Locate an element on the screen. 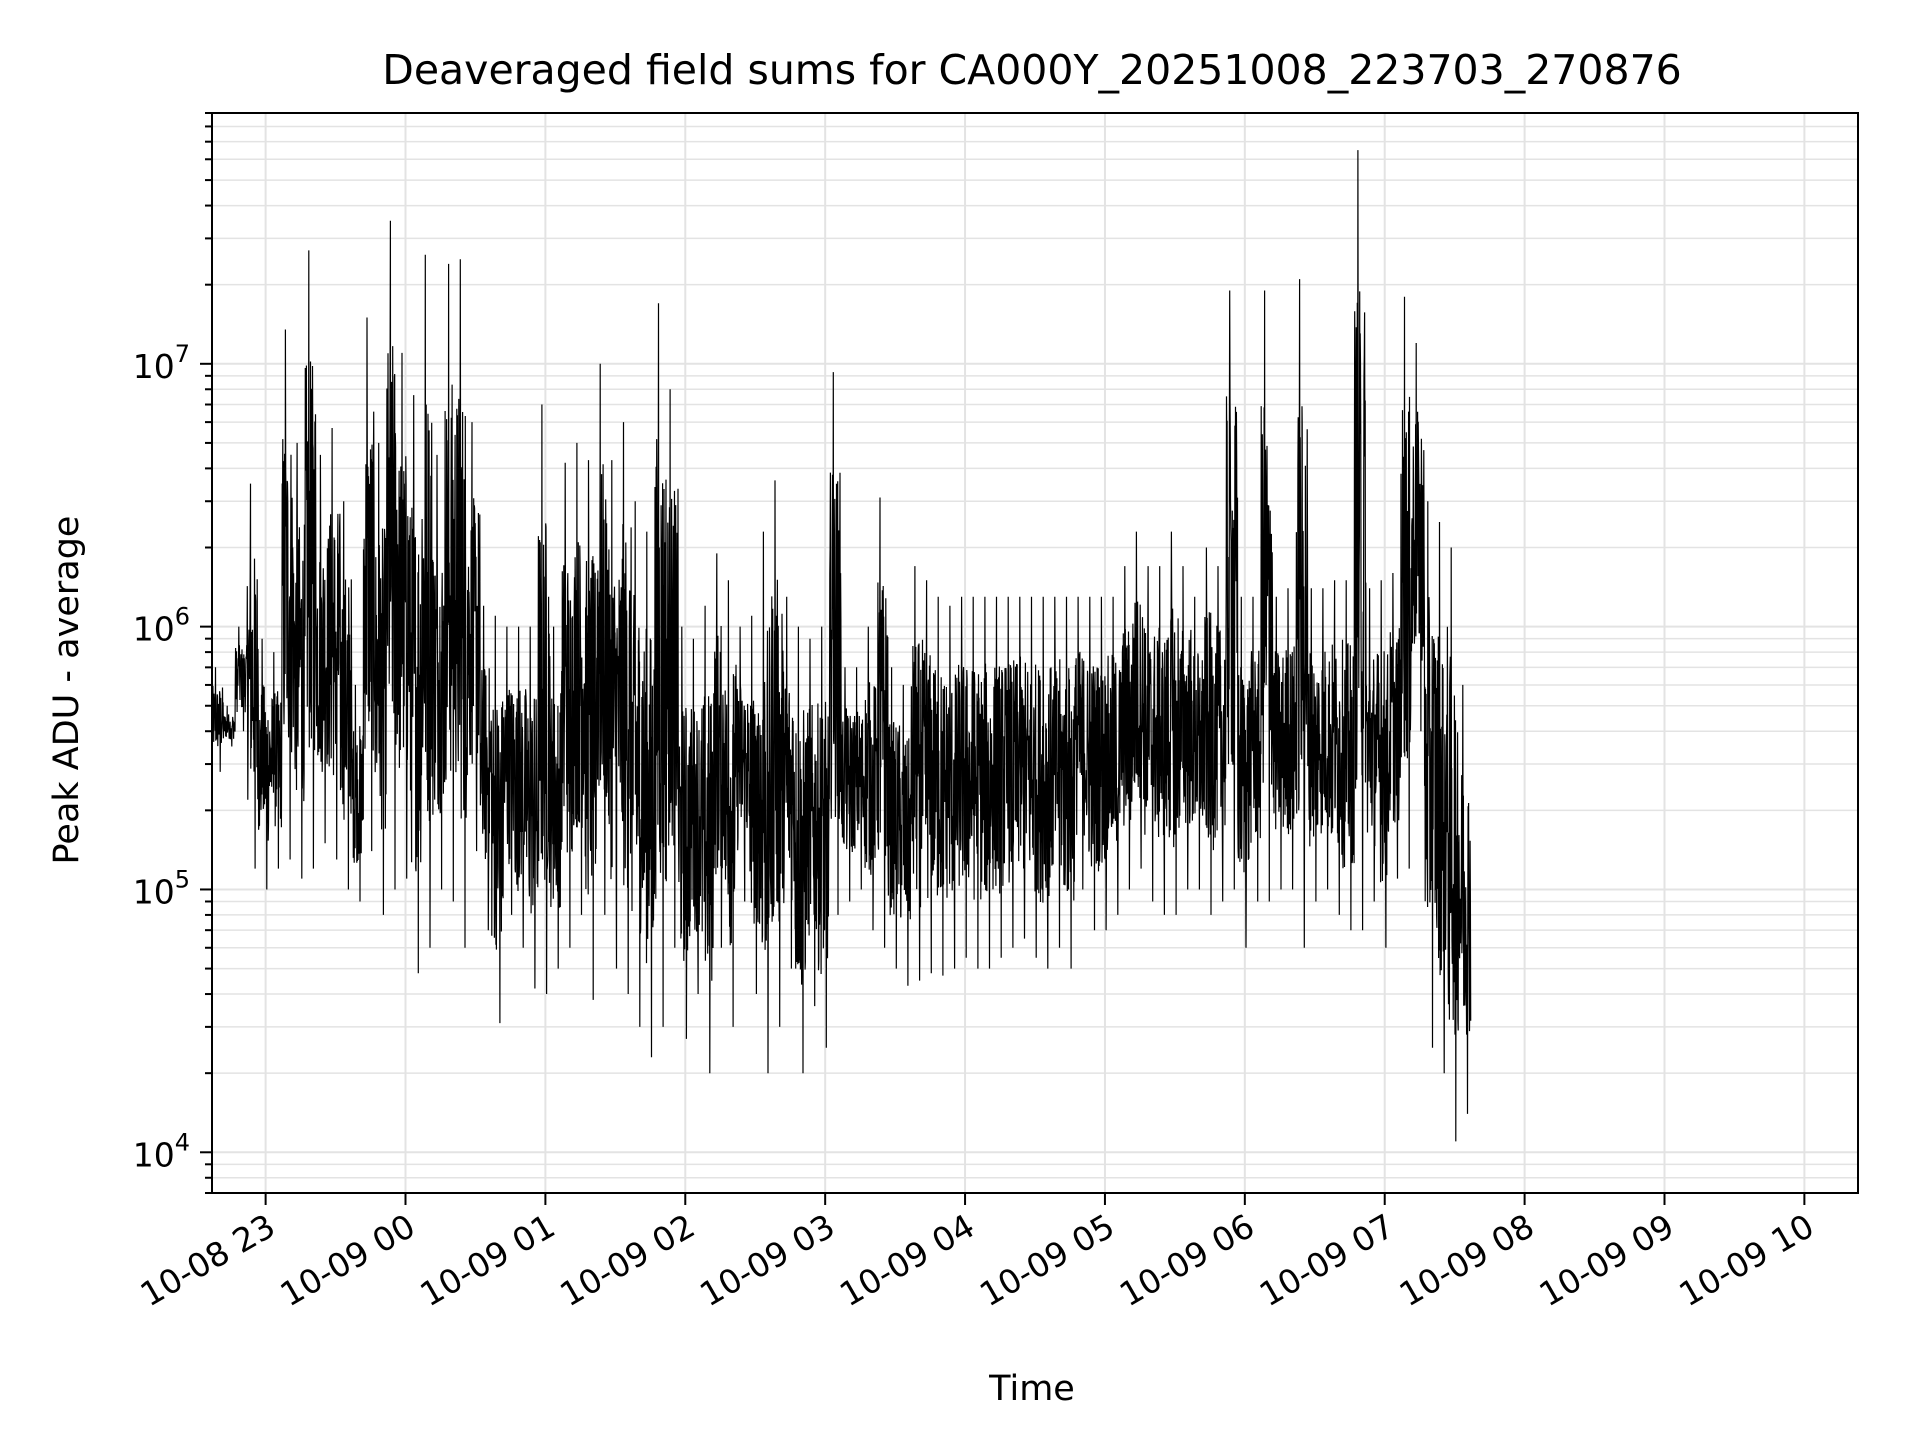 The height and width of the screenshot is (1440, 1920). y-tick-label: 10⁴ is located at coordinates (161, 1151).